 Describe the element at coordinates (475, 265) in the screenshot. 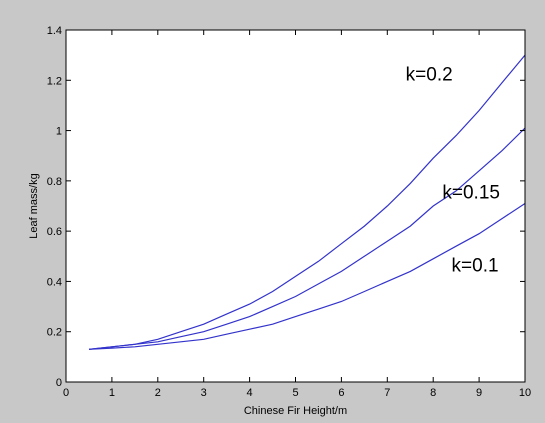

I see `curve-label-2: k=0.1` at that location.